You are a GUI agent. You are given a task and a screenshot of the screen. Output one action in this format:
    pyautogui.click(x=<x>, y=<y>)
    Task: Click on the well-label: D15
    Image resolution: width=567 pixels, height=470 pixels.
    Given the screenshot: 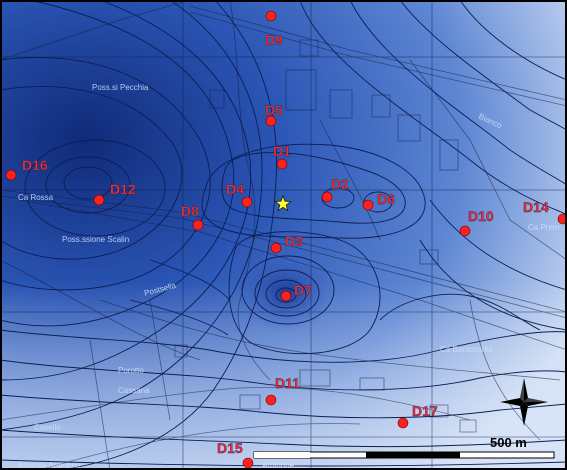 What is the action you would take?
    pyautogui.click(x=230, y=448)
    